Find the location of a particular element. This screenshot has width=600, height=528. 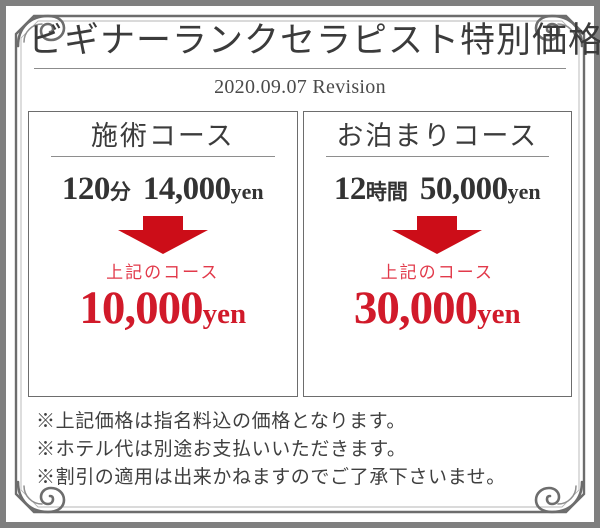

note-line: ※上記価格は指名料込の価格となります。 is located at coordinates (221, 421).